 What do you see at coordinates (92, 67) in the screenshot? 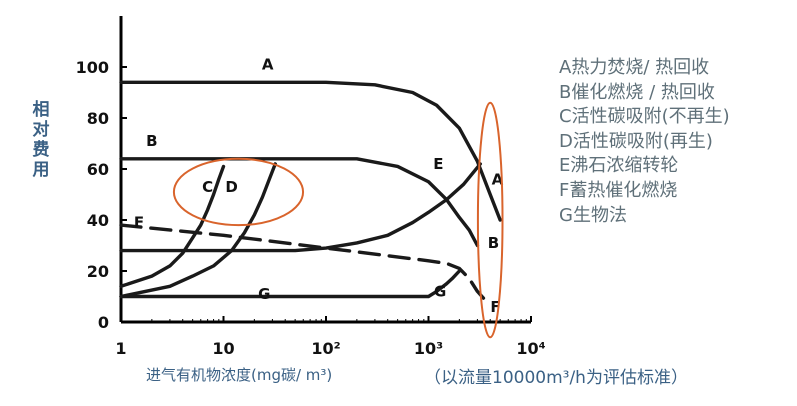
I see `y-tick-label: 100` at bounding box center [92, 67].